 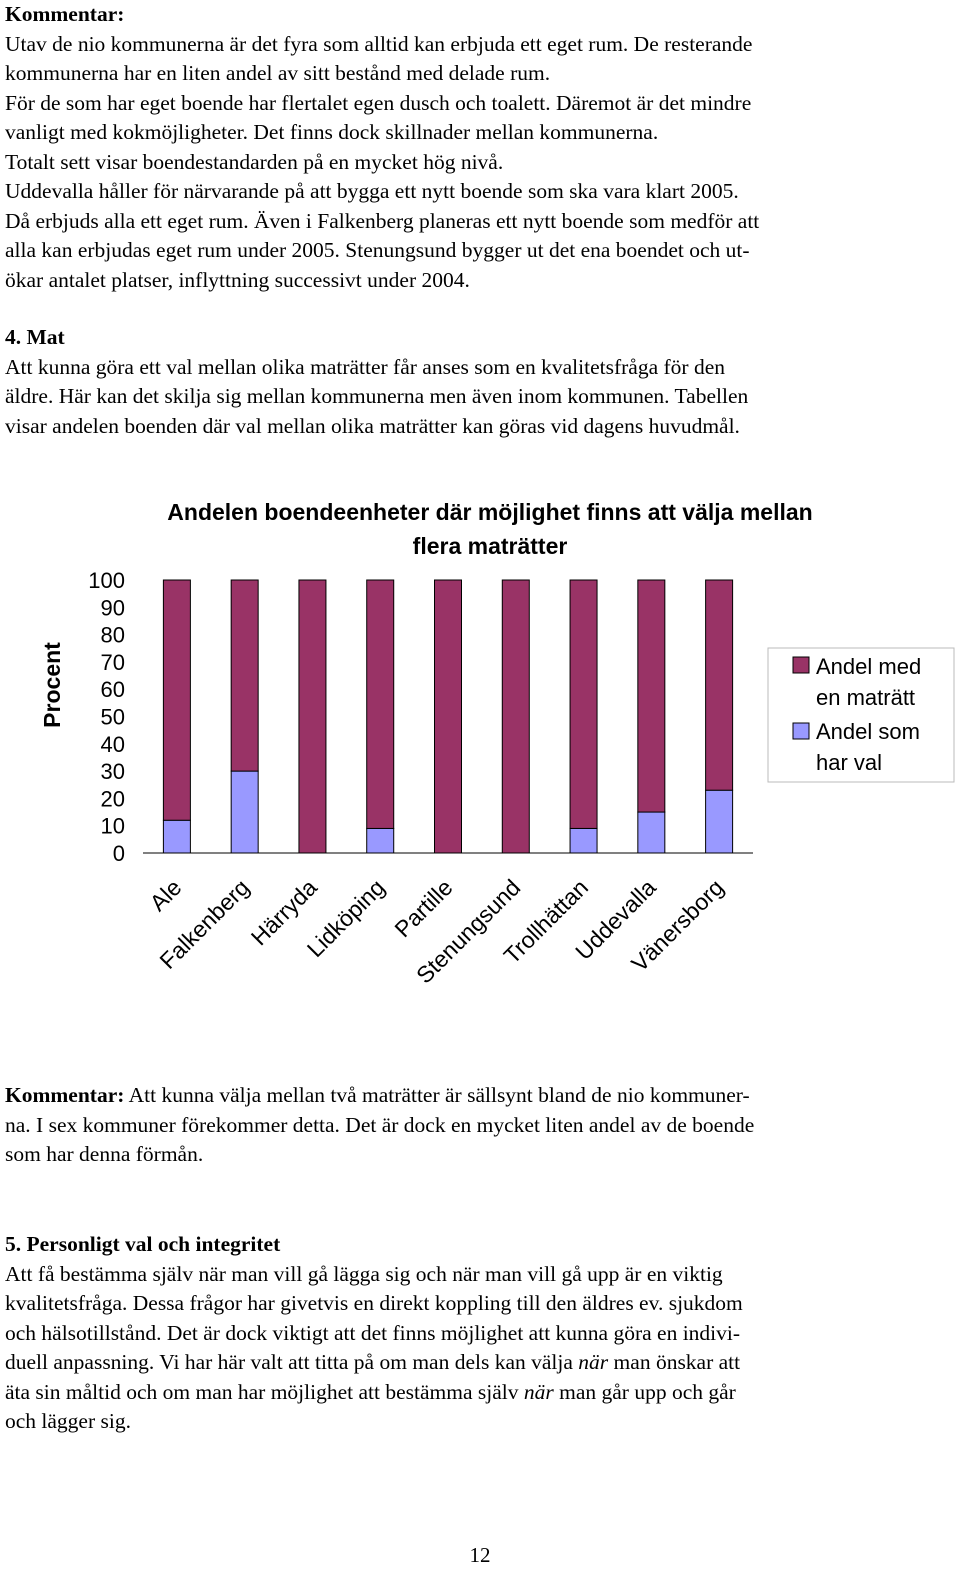 I want to click on y-axis-label: Procent, so click(x=52, y=685).